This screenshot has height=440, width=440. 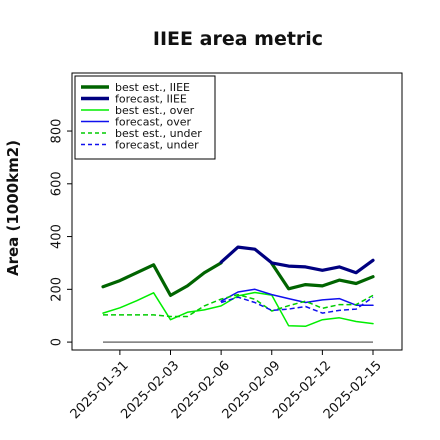 I want to click on chart-title: IIEE area metric, so click(x=238, y=39).